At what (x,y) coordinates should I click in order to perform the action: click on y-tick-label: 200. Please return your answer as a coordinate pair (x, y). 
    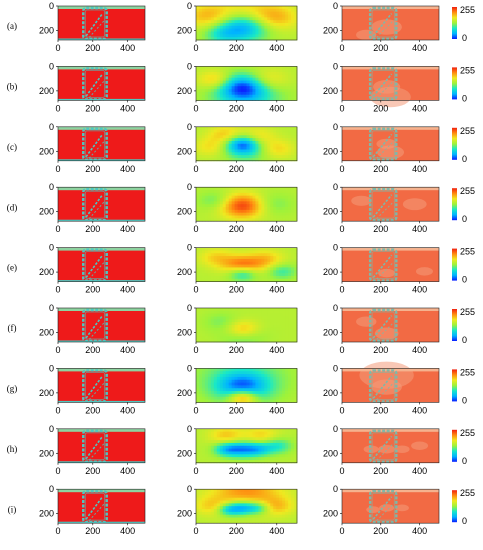
    Looking at the image, I should click on (184, 91).